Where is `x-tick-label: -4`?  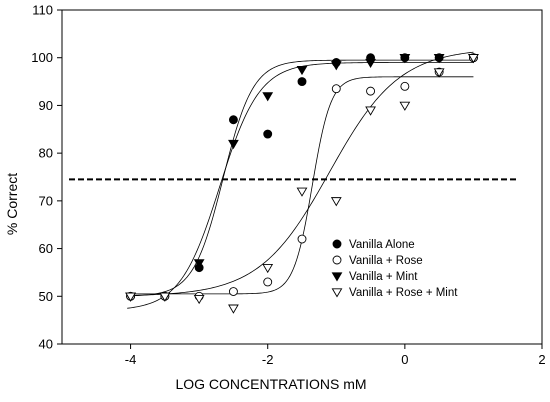 x-tick-label: -4 is located at coordinates (131, 359).